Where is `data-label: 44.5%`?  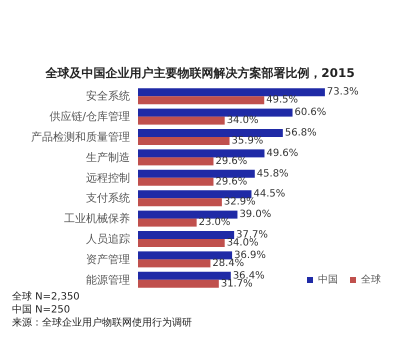
data-label: 44.5% is located at coordinates (269, 194).